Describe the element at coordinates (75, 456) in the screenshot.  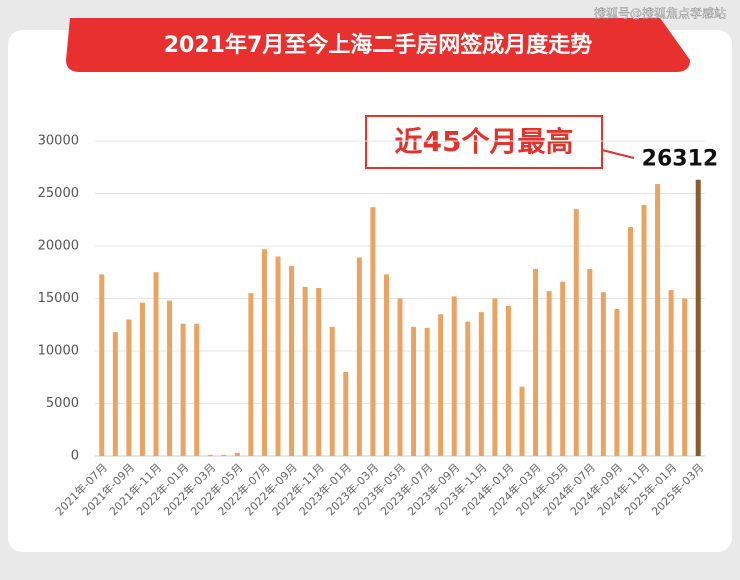
I see `y-tick-label: 0` at that location.